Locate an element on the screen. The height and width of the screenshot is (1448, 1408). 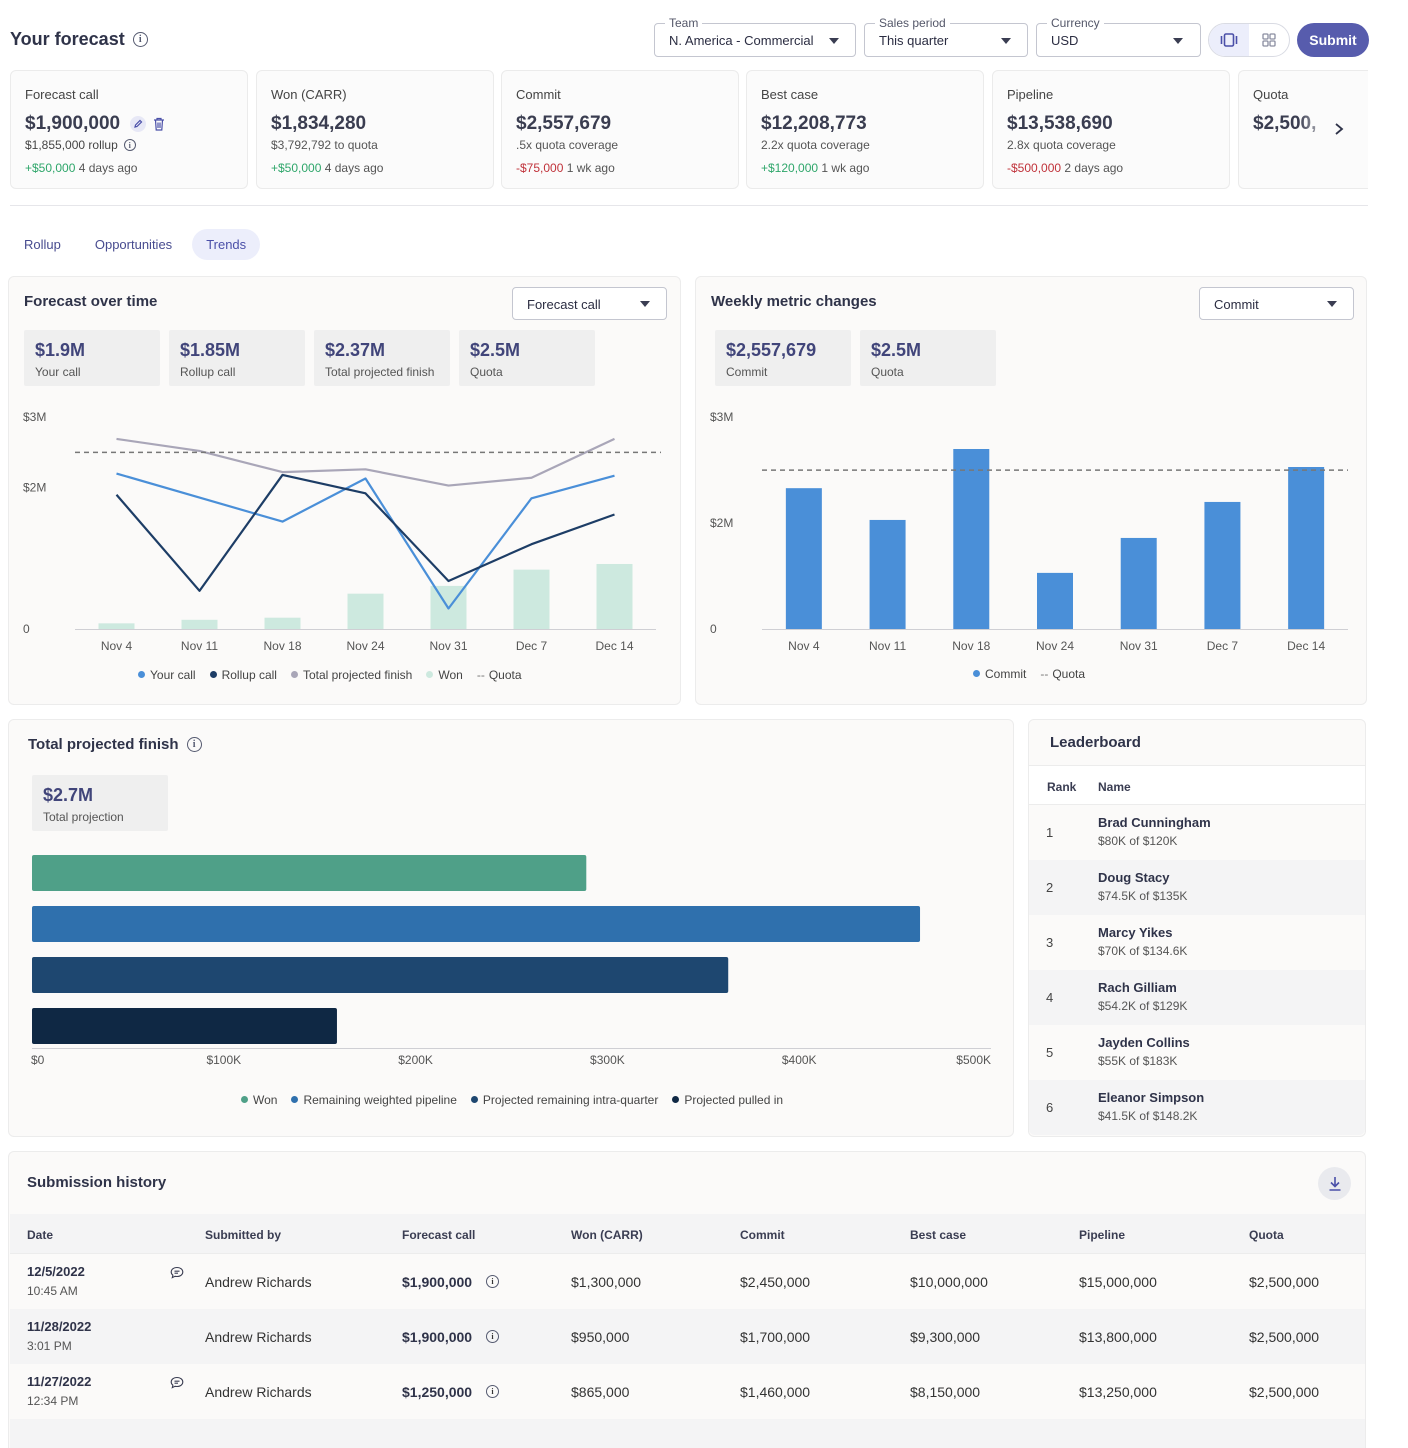
kpi-tile: $2.37M Total projected finish is located at coordinates (382, 358).